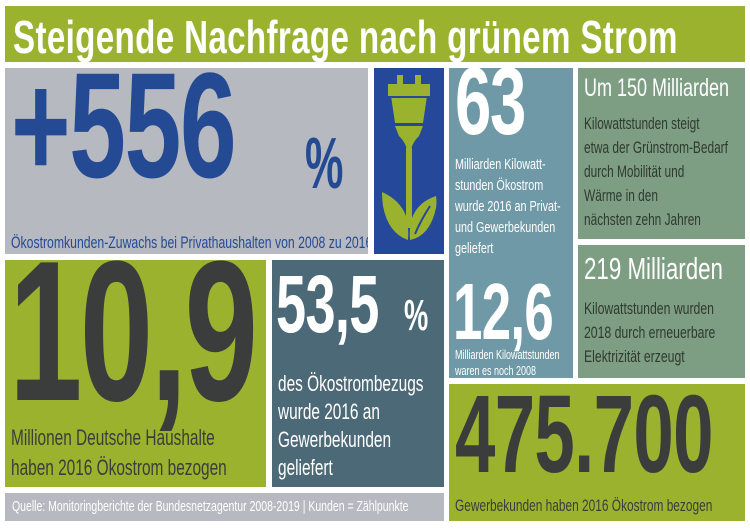 The image size is (750, 529). I want to click on future-demand-headline: Um 150 Milliarden, so click(657, 88).